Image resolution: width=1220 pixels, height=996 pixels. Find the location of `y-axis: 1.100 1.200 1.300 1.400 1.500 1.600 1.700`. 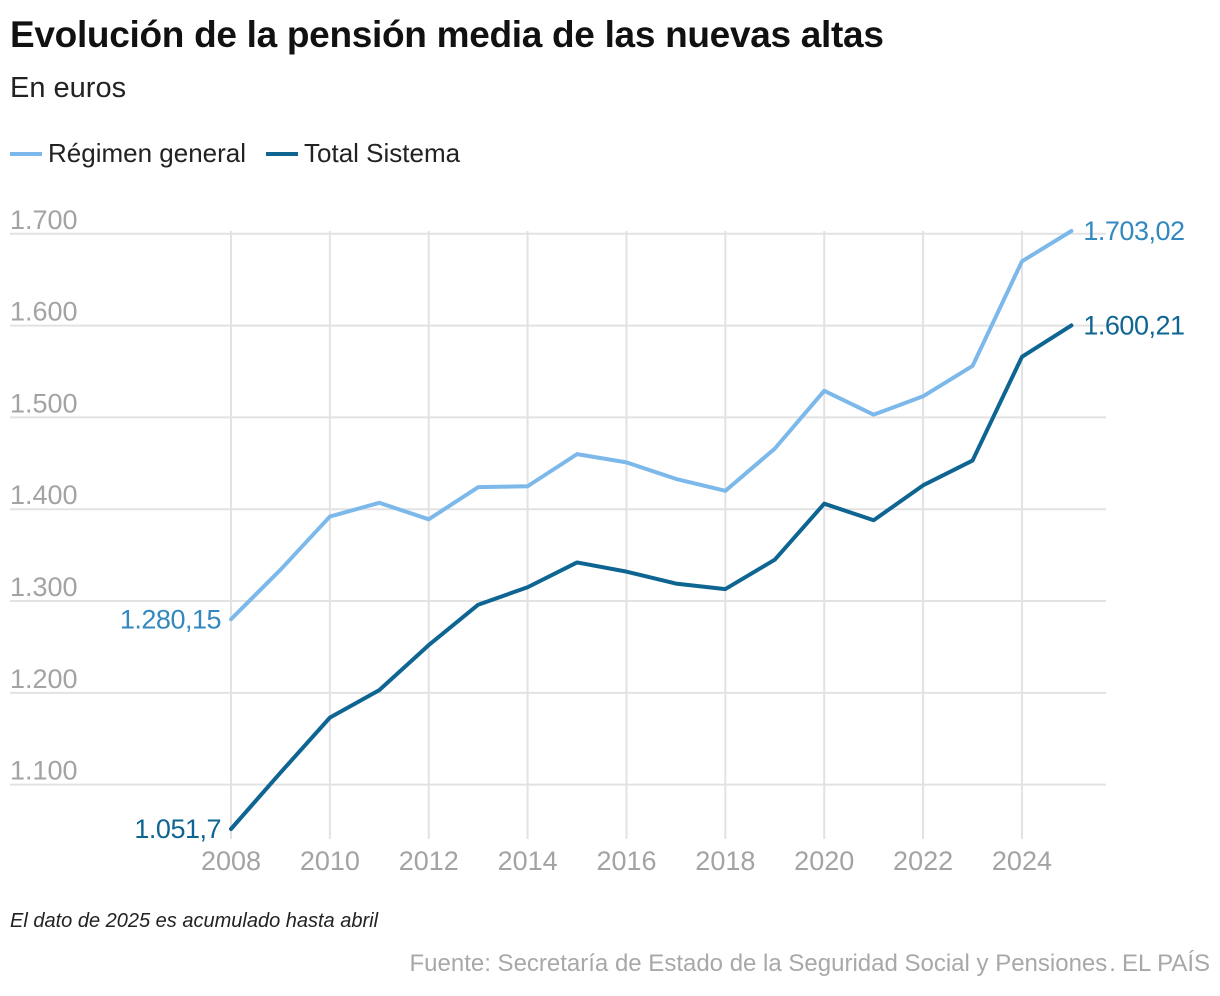

y-axis: 1.100 1.200 1.300 1.400 1.500 1.600 1.700 is located at coordinates (44, 495).